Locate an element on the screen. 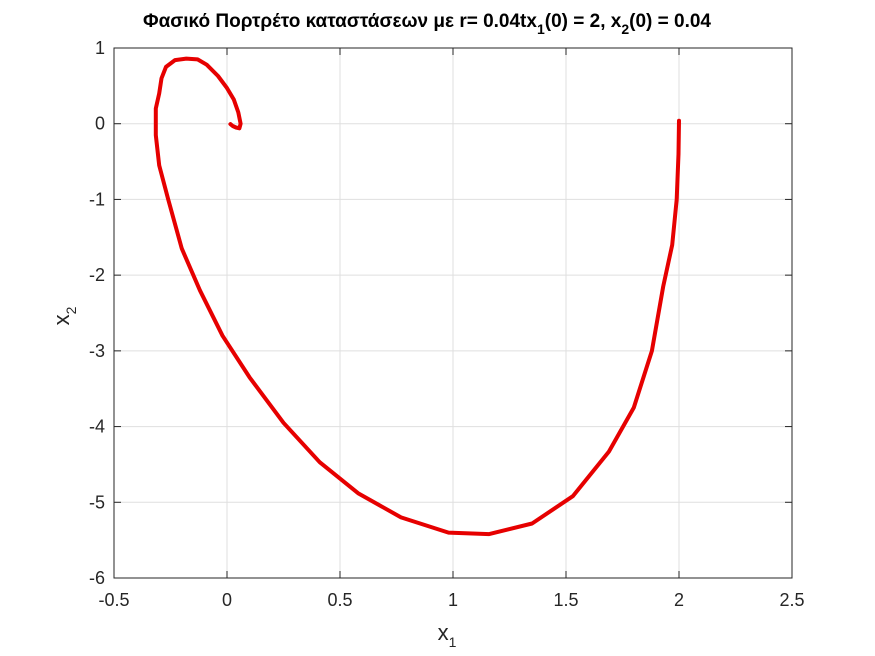 The width and height of the screenshot is (875, 656). x-tick-label: -0.5 is located at coordinates (113, 600).